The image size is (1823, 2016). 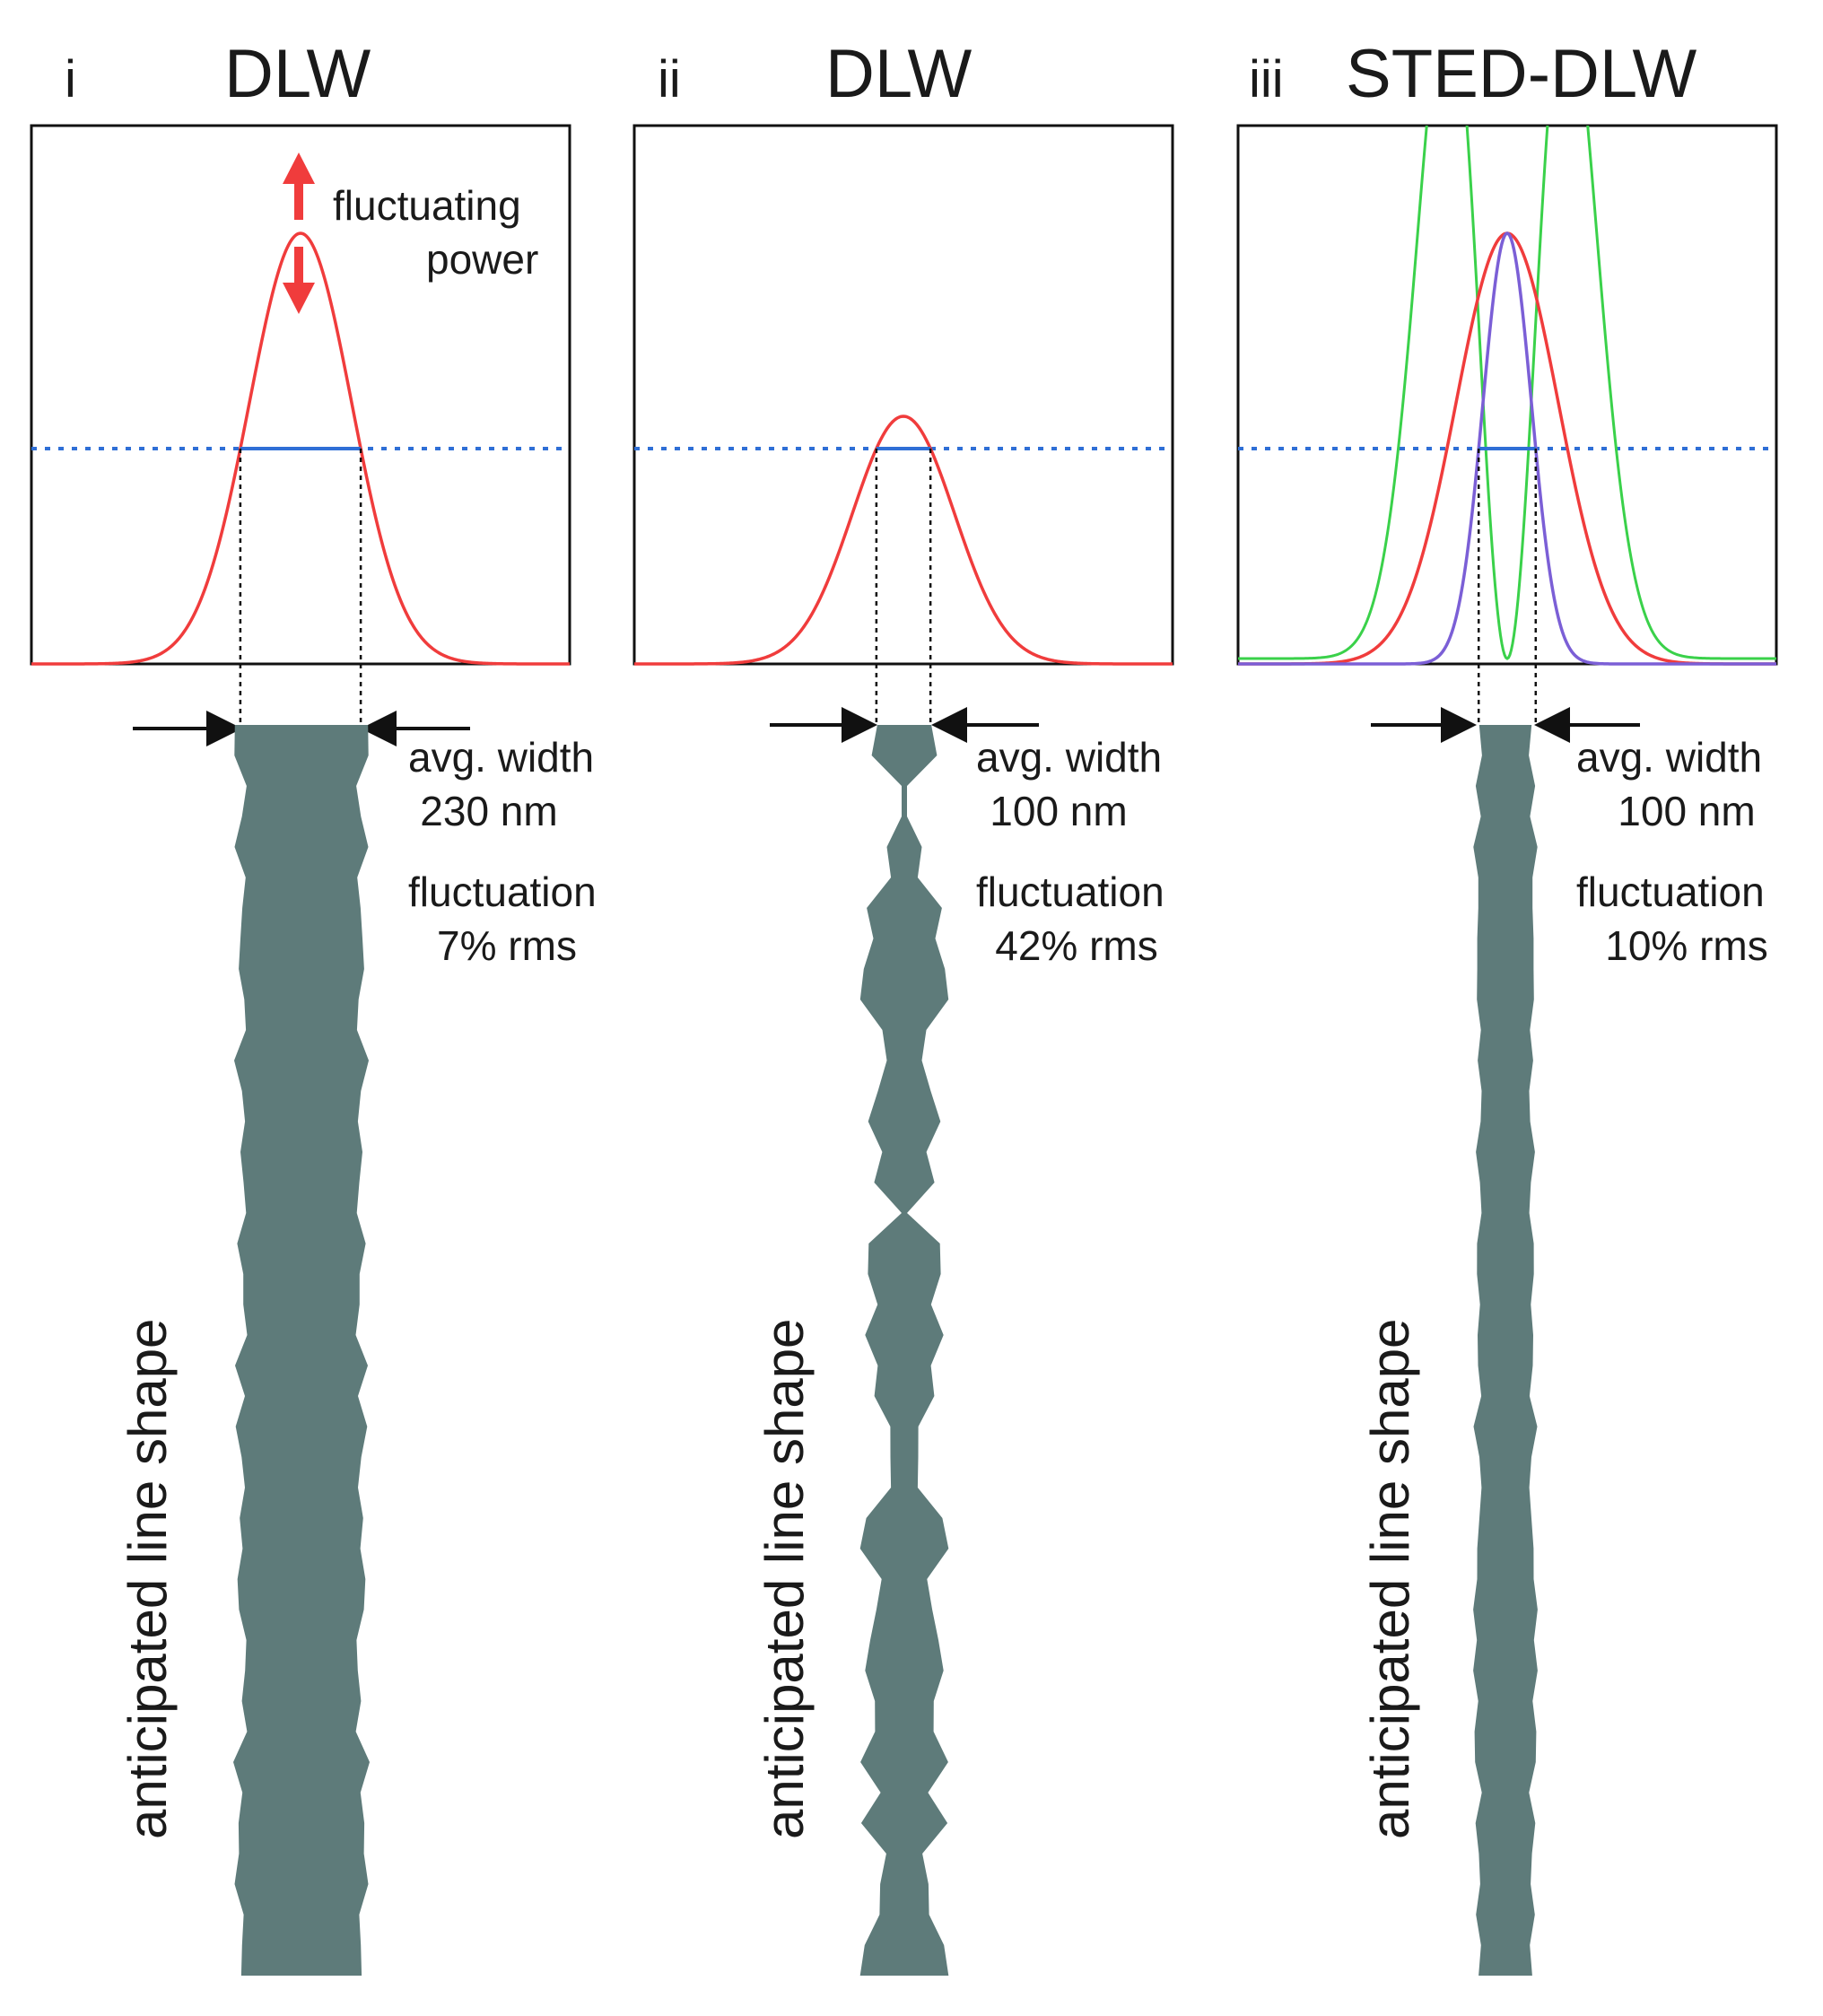 What do you see at coordinates (299, 233) in the screenshot?
I see `fluctuating-power-arrows` at bounding box center [299, 233].